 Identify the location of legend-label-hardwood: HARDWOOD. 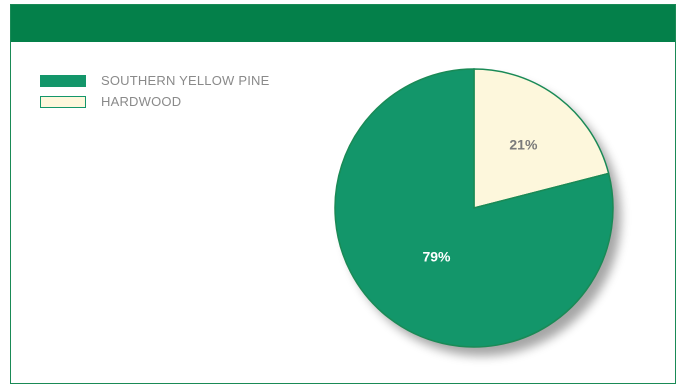
(141, 101).